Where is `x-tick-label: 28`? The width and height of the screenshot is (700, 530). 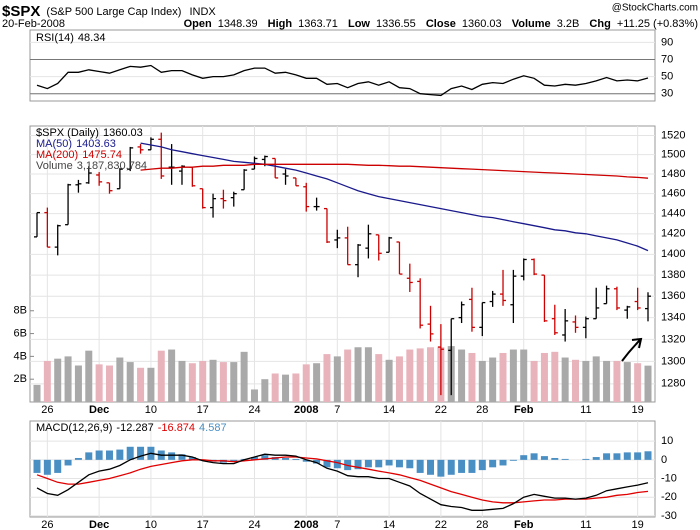 x-tick-label: 28 is located at coordinates (482, 410).